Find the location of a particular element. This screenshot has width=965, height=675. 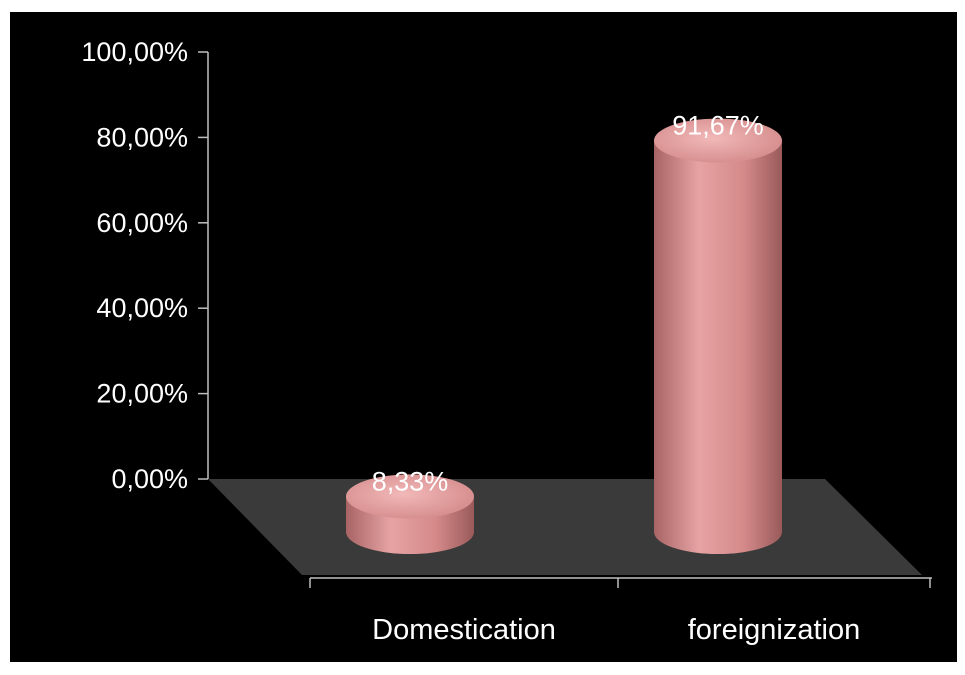

bar-foreignization: 91,67% is located at coordinates (718, 333).